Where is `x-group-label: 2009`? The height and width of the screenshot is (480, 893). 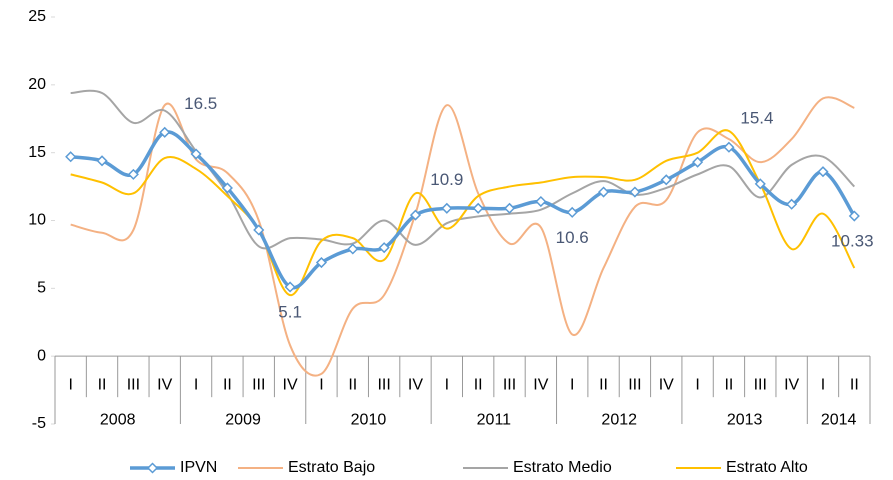
x-group-label: 2009 is located at coordinates (243, 419).